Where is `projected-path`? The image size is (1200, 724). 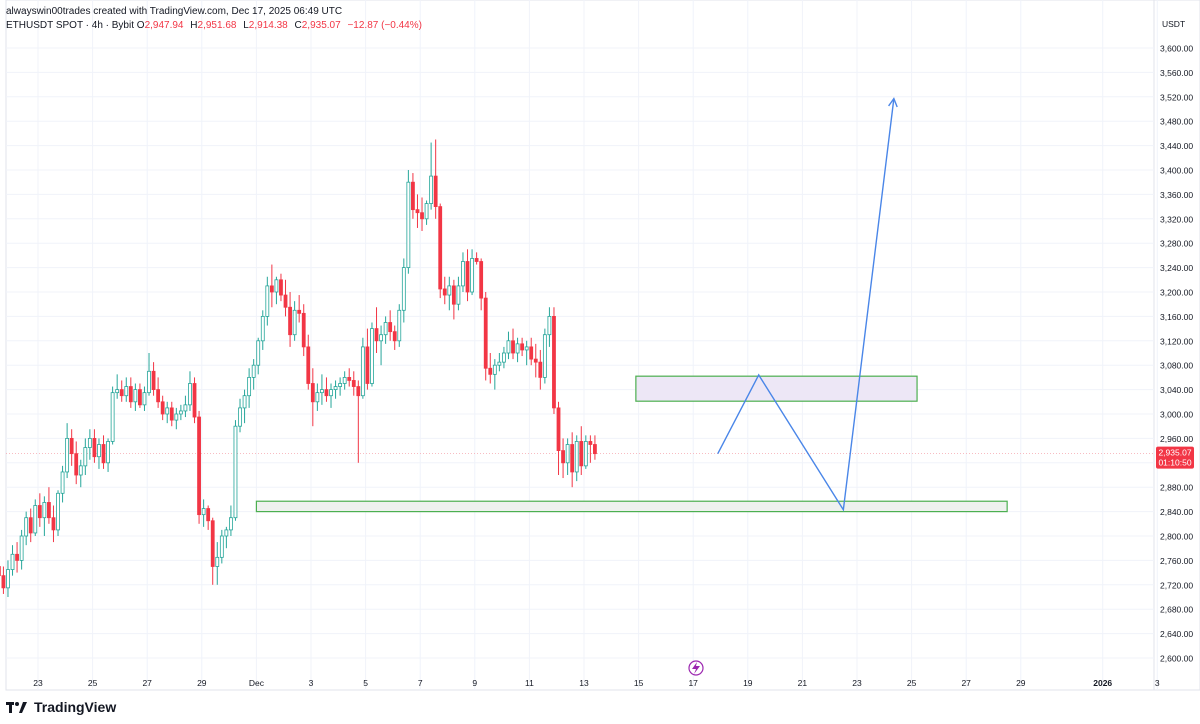 projected-path is located at coordinates (806, 305).